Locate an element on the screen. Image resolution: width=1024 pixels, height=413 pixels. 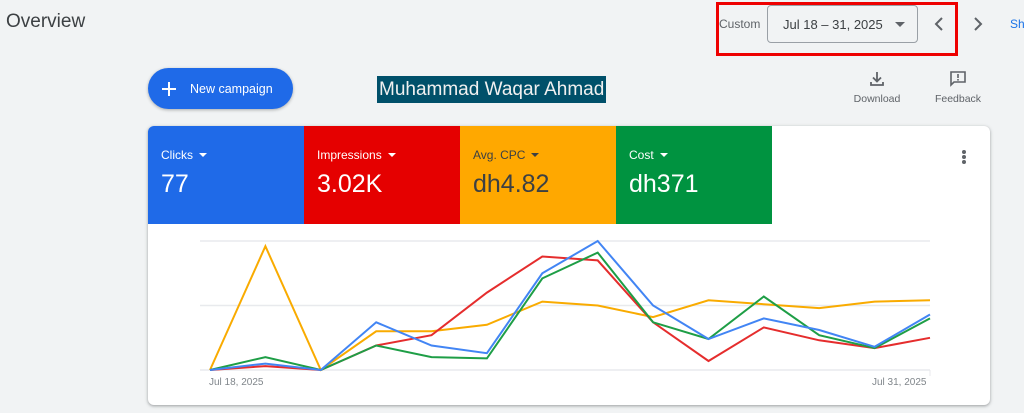
metric-tile-cost: Cost dh371 is located at coordinates (694, 175).